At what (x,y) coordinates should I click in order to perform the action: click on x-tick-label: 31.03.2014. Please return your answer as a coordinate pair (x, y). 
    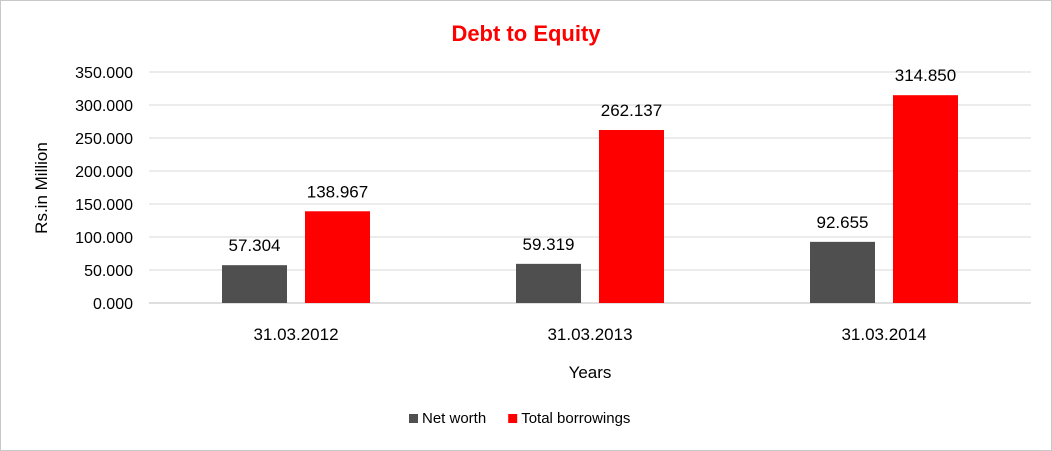
    Looking at the image, I should click on (883, 334).